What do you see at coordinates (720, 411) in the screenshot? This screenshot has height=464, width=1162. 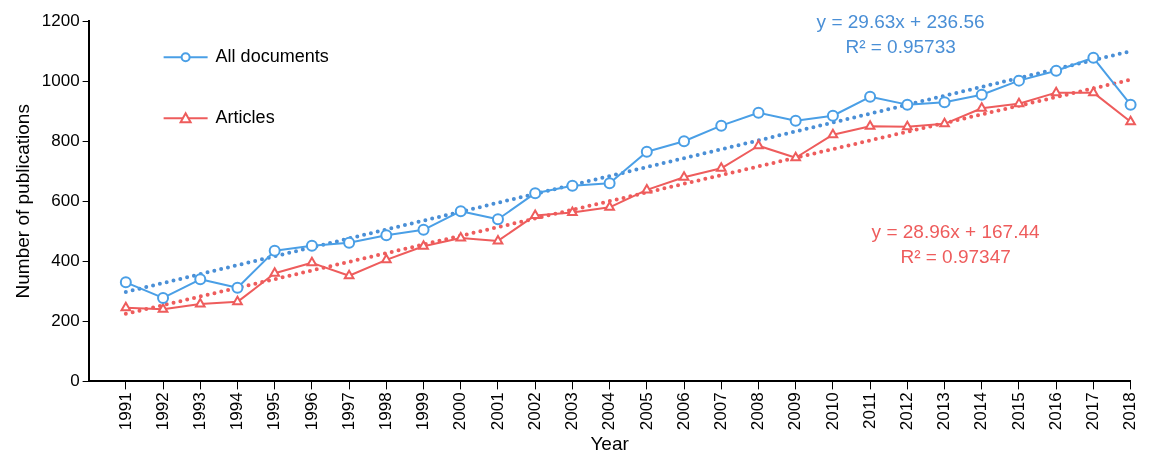 I see `x-tick-label: 2007` at bounding box center [720, 411].